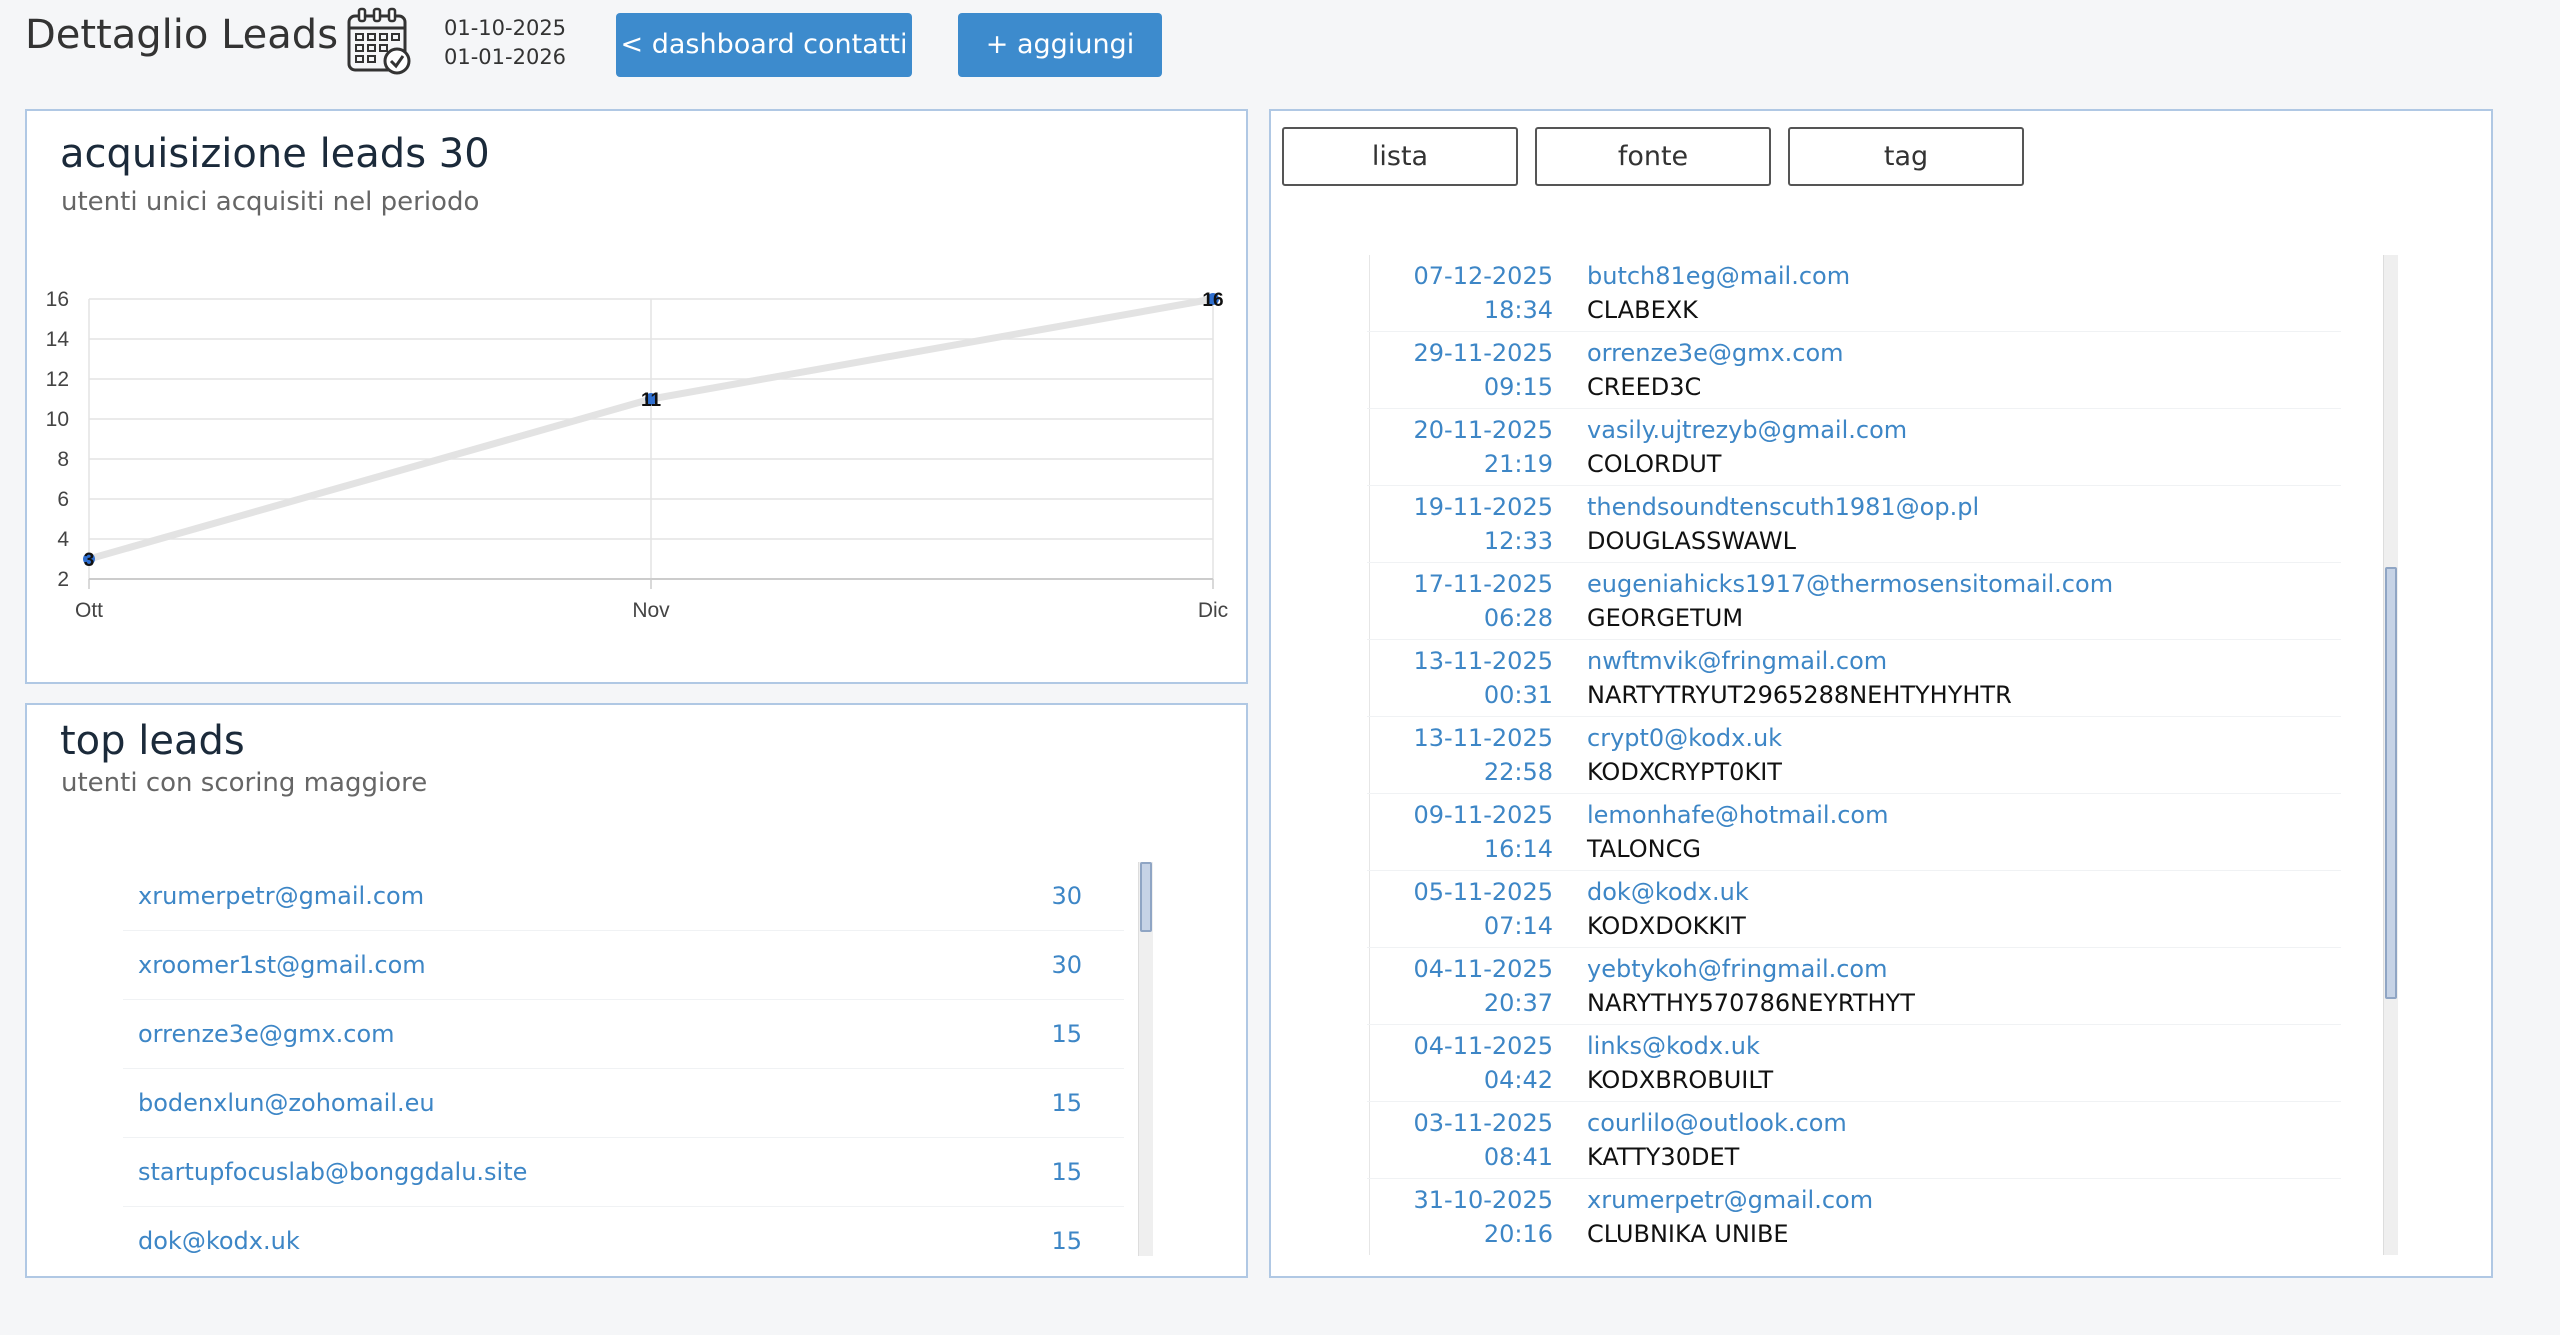  Describe the element at coordinates (505, 43) in the screenshot. I see `date-range: 01-10-2025 01-01-2026` at that location.